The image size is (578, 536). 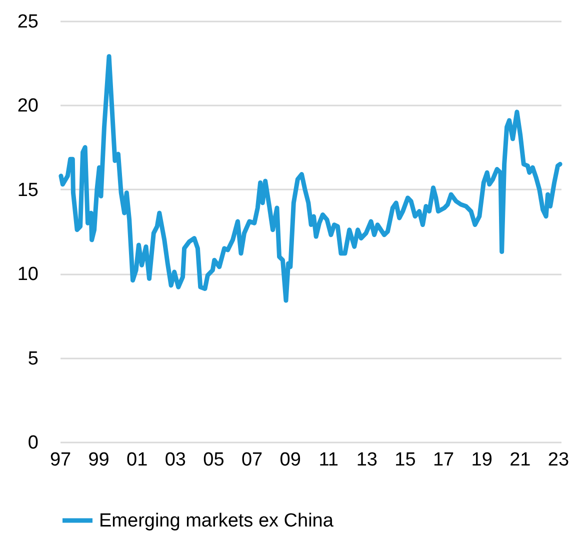 What do you see at coordinates (175, 460) in the screenshot?
I see `x-tick-label: 03` at bounding box center [175, 460].